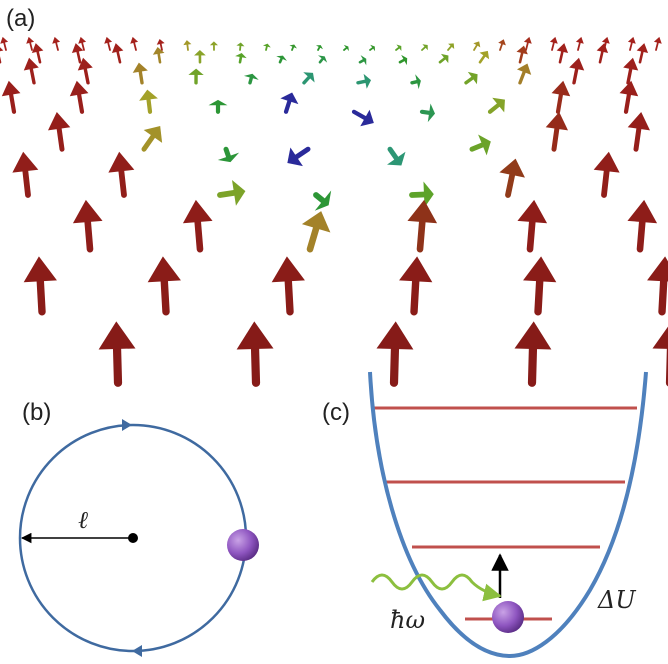  Describe the element at coordinates (20, 18) in the screenshot. I see `panel-label: (a)` at that location.